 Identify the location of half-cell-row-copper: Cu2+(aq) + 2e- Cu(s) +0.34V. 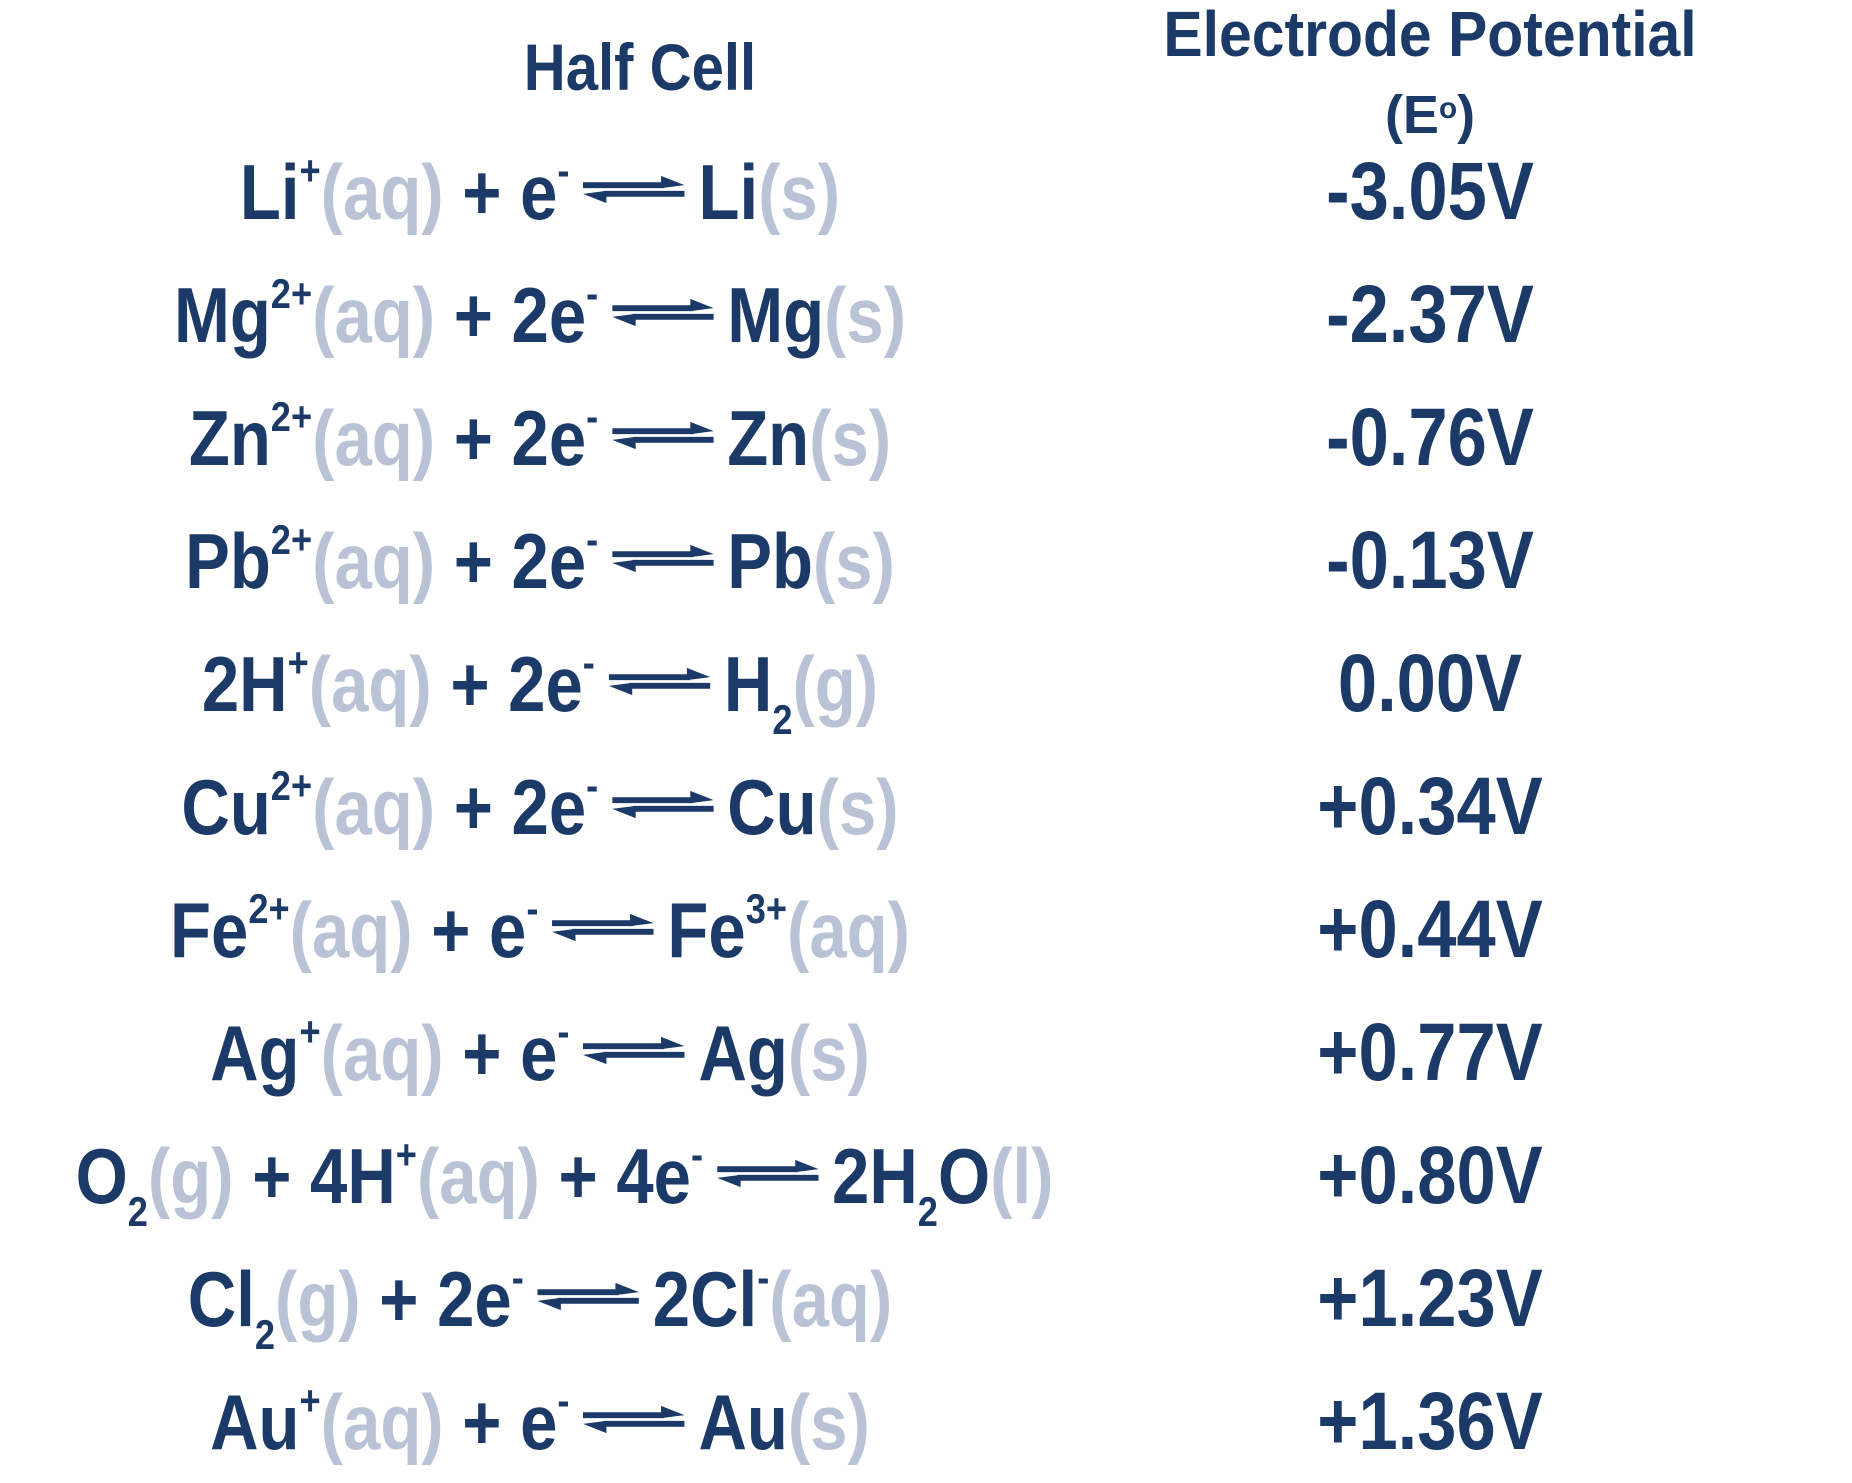
(926, 806).